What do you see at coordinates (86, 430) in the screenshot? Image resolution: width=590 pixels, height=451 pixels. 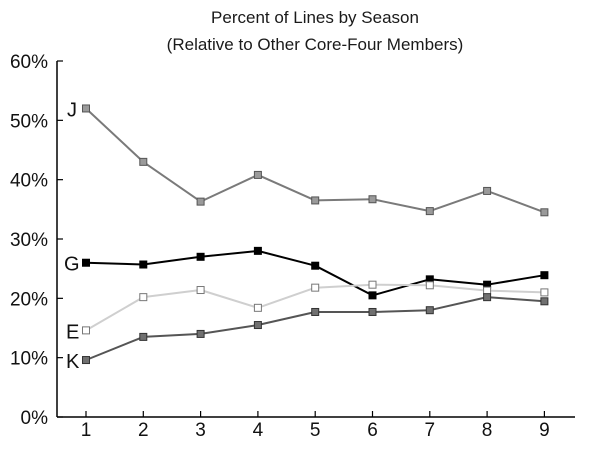 I see `x-tick-label: 1` at bounding box center [86, 430].